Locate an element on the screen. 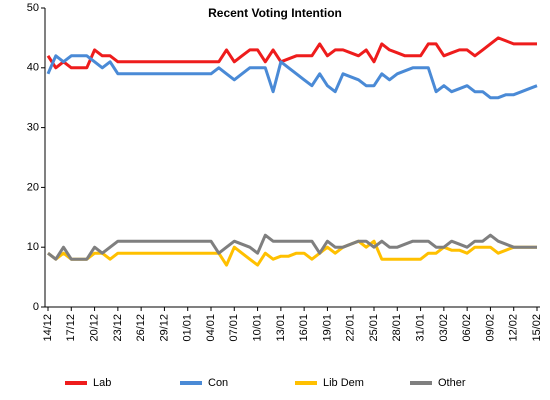 This screenshot has height=400, width=550. x-tick-label: 17/12 is located at coordinates (71, 328).